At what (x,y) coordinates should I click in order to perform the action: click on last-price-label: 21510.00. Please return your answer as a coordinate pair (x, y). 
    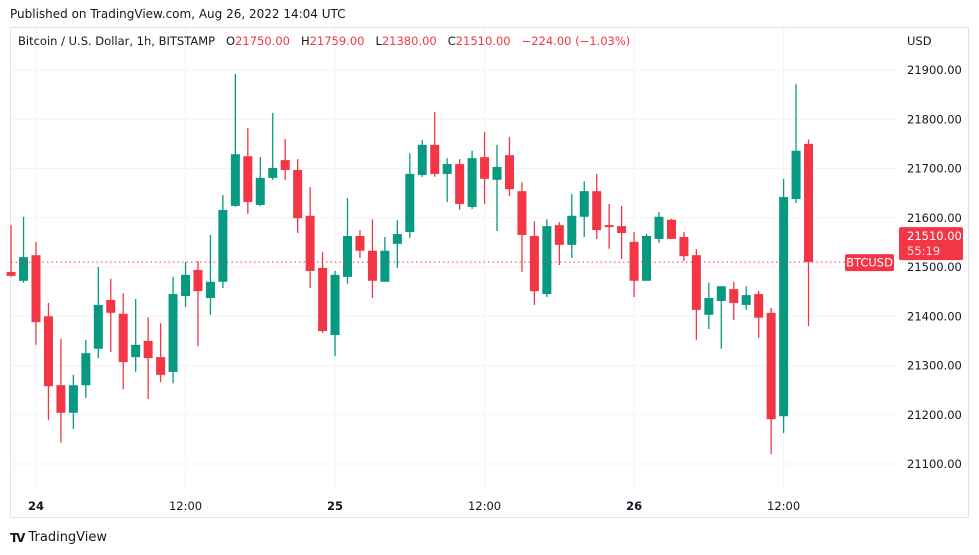
    Looking at the image, I should click on (934, 236).